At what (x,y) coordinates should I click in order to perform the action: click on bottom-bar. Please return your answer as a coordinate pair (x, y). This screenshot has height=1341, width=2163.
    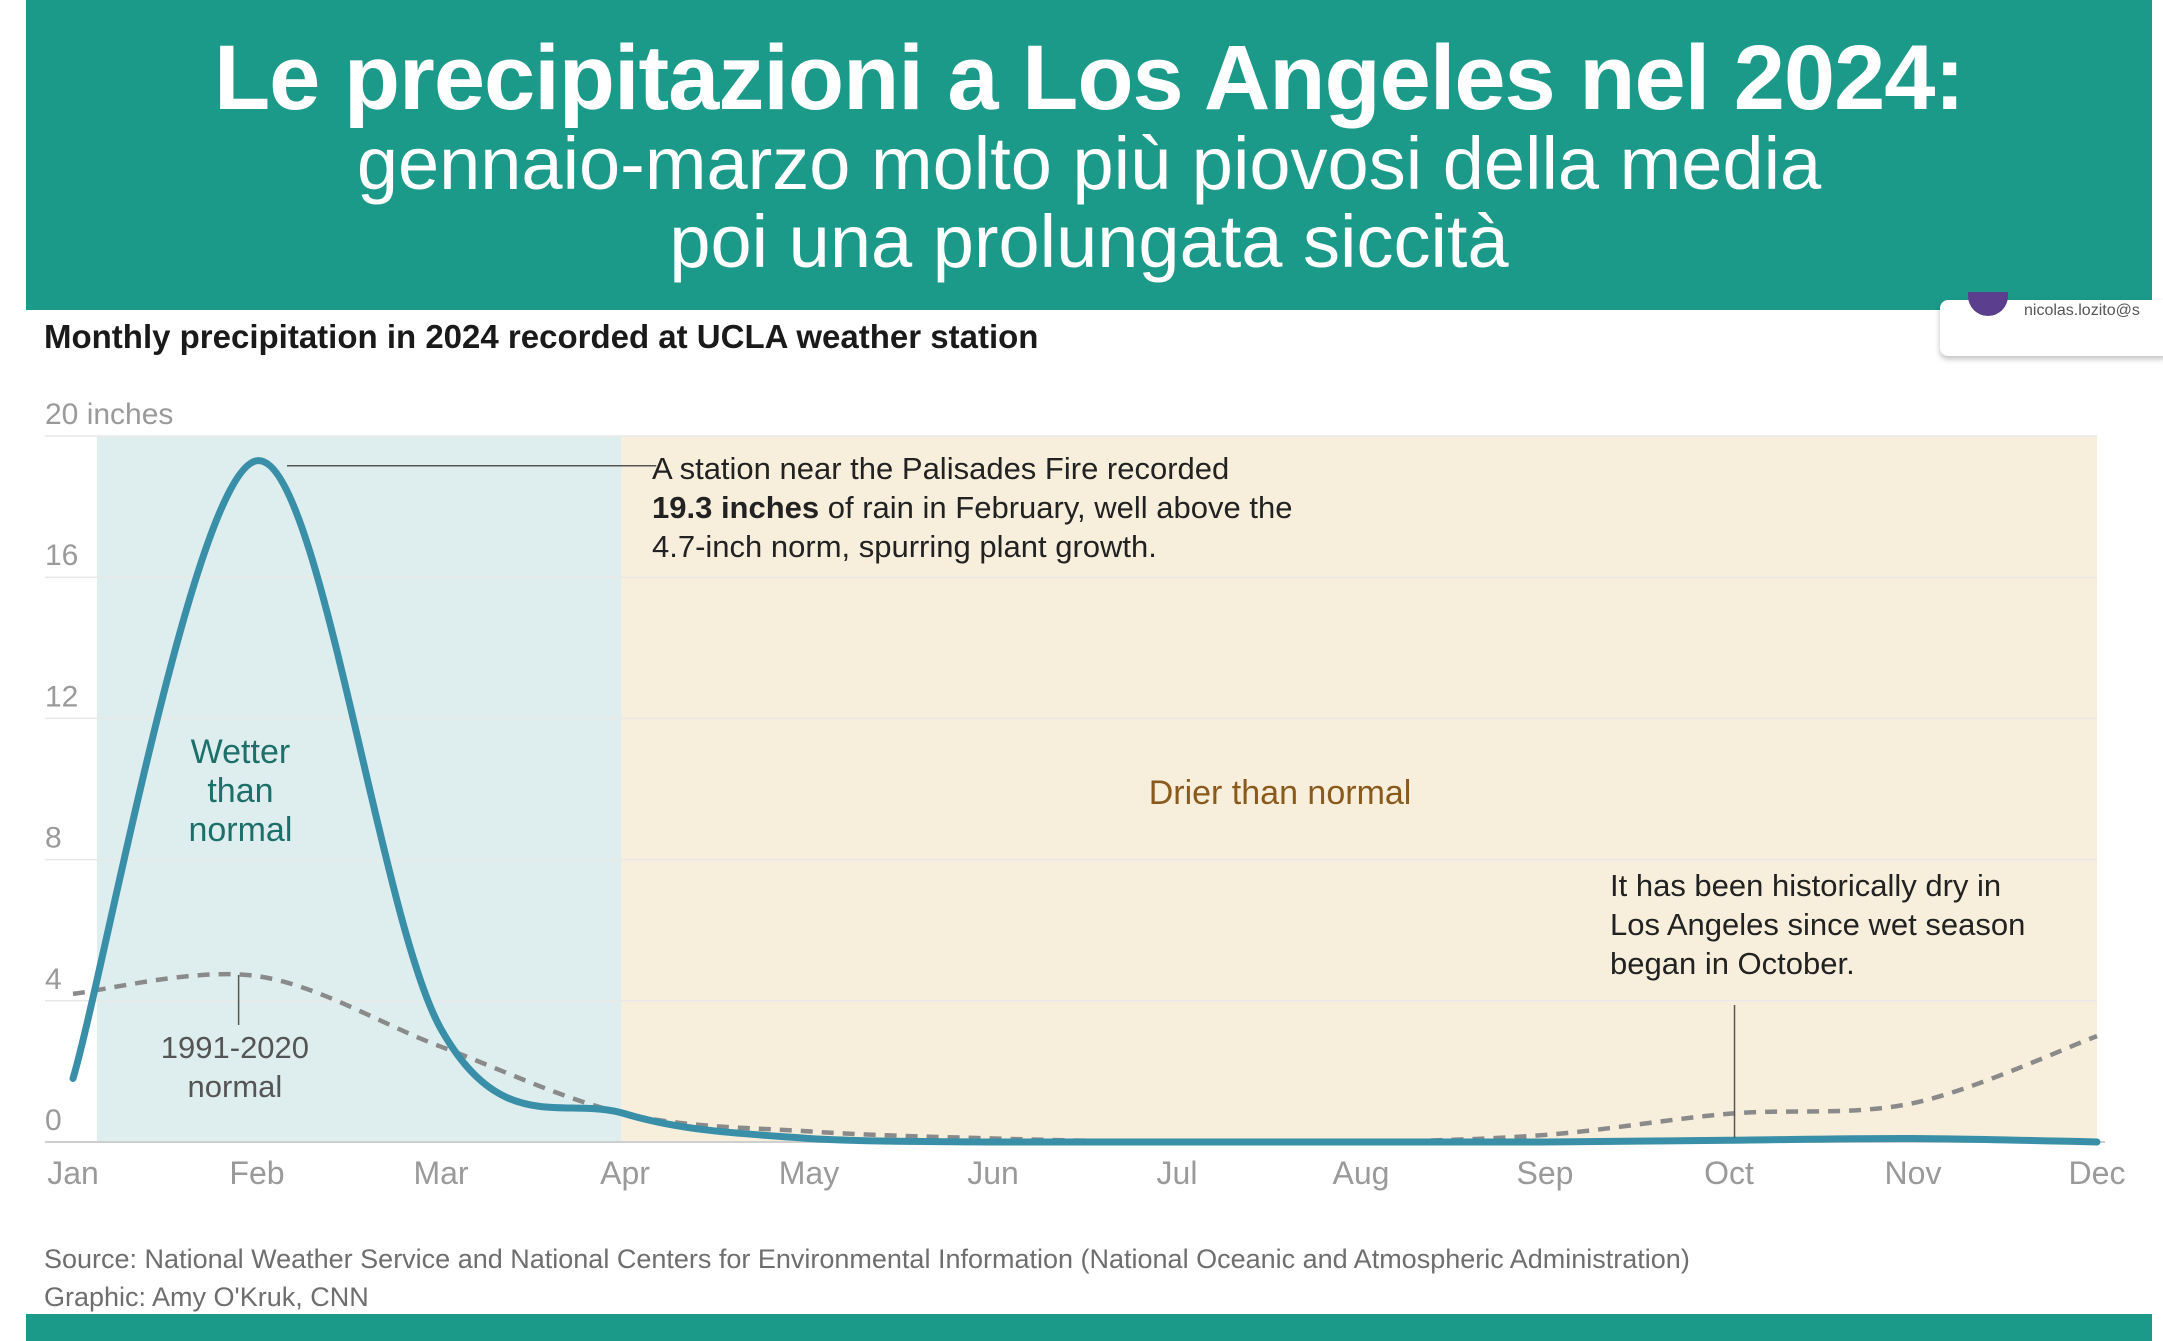
    Looking at the image, I should click on (1089, 1327).